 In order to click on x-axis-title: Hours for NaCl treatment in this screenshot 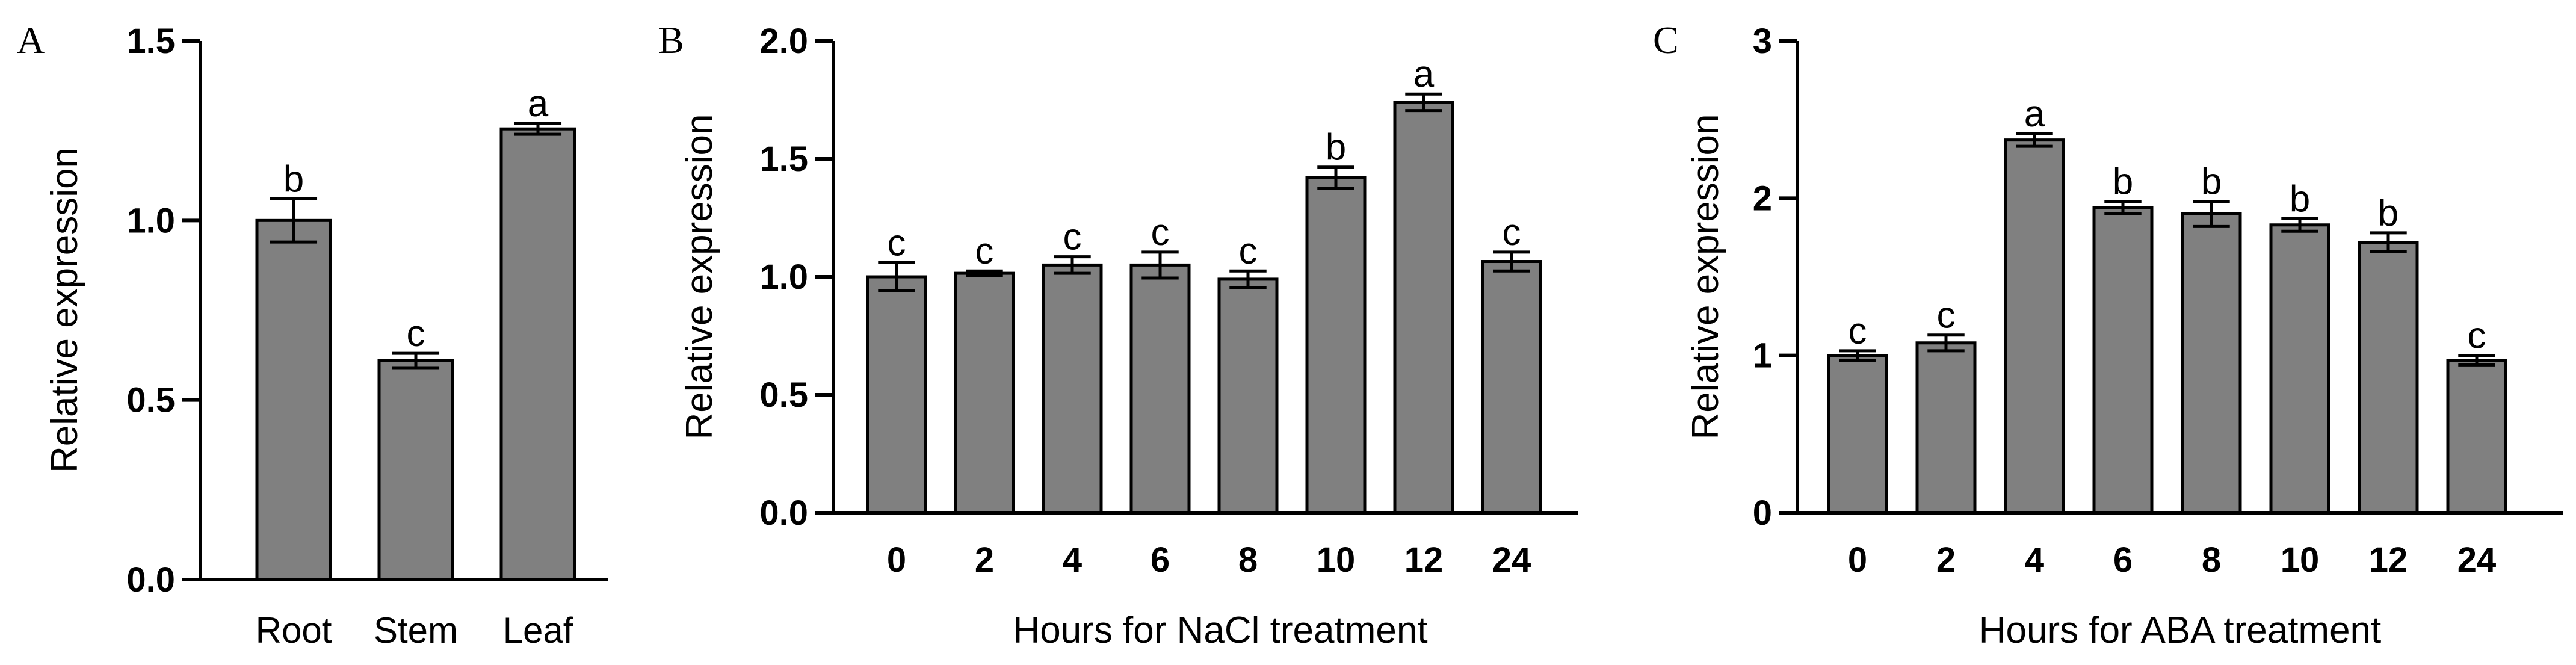, I will do `click(1220, 630)`.